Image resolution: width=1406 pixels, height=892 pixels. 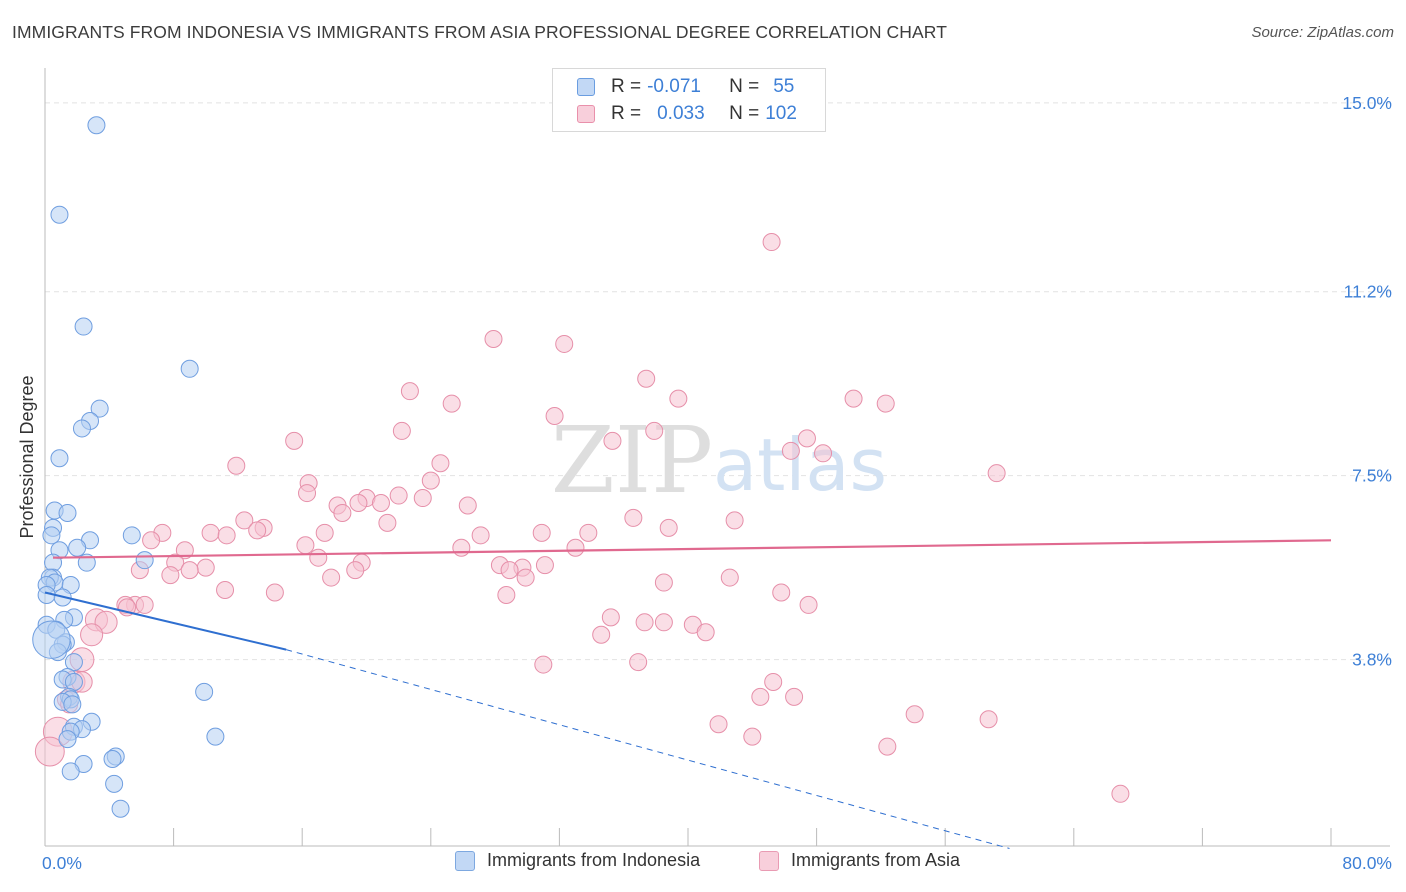 I want to click on legend-r-value: -0.071, so click(x=674, y=86).